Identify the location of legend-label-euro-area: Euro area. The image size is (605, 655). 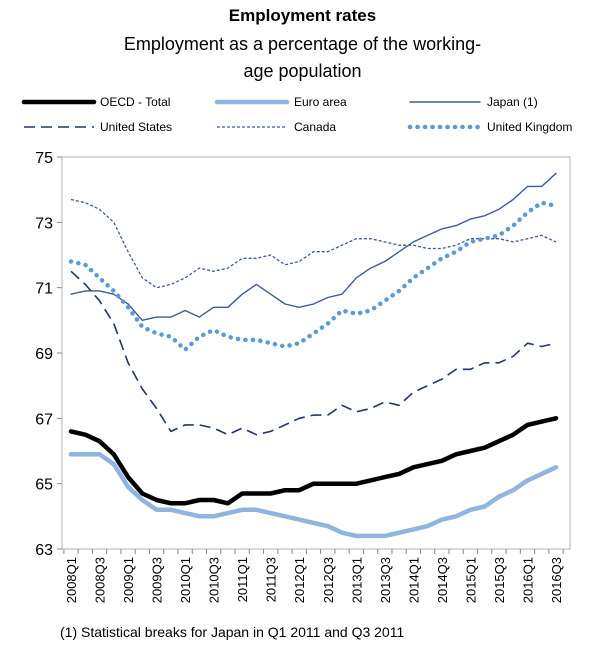
(320, 102).